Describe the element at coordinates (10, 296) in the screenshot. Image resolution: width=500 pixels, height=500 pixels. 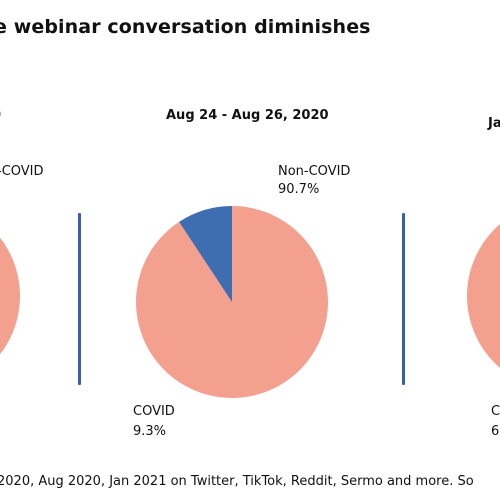
I see `left-pie-noncovid-slice` at that location.